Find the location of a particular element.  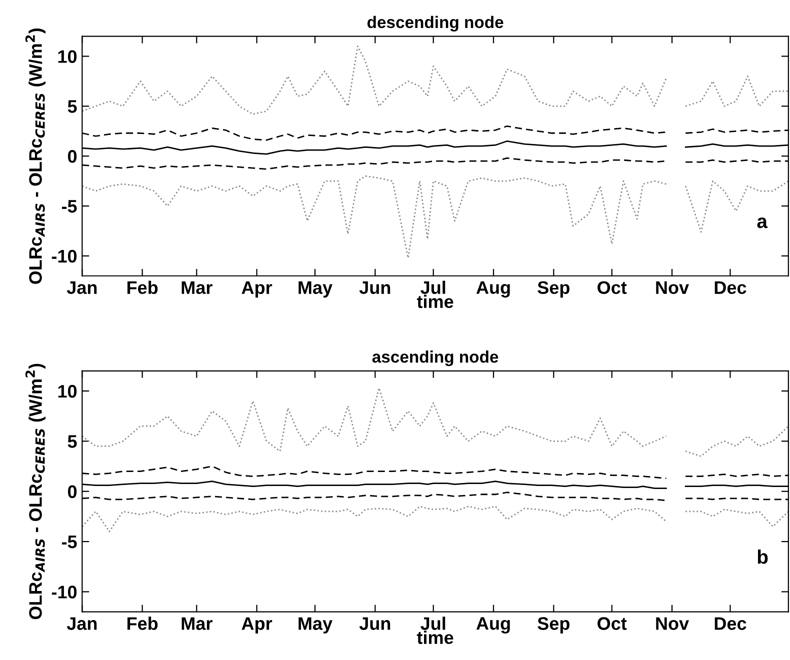

chart-title: ascending node is located at coordinates (435, 358).